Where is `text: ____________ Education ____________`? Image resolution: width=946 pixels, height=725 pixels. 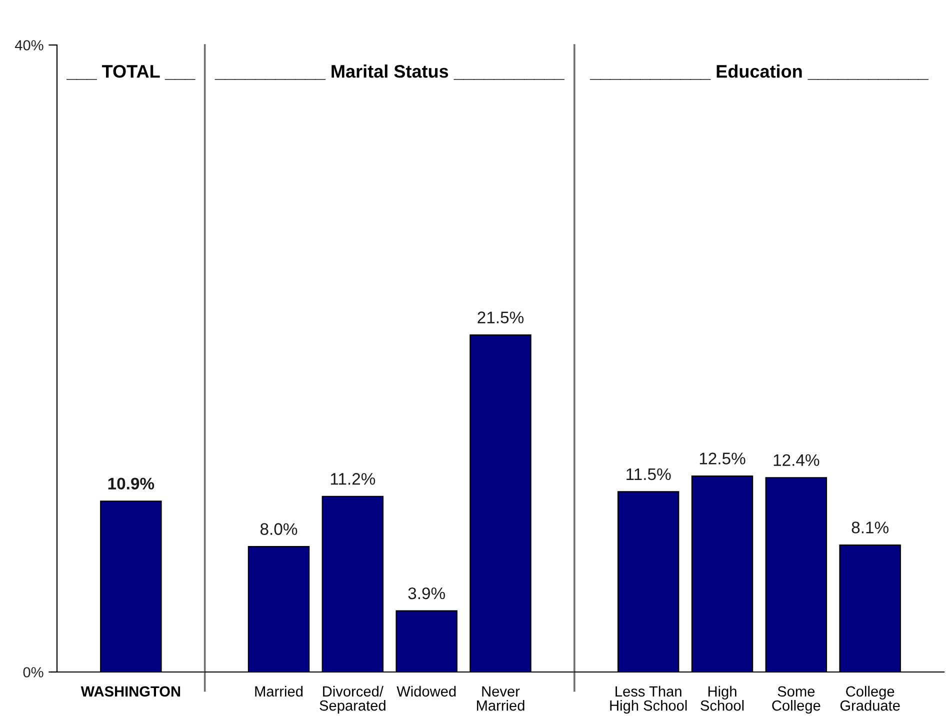
text: ____________ Education ____________ is located at coordinates (759, 72).